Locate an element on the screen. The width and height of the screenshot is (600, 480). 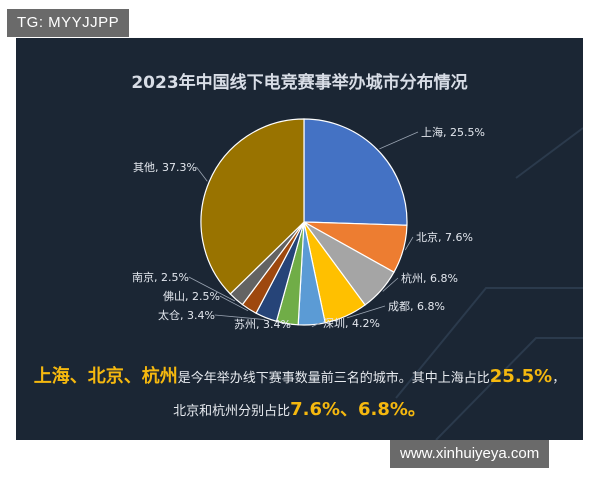
leader-line-成都 is located at coordinates (366, 312).